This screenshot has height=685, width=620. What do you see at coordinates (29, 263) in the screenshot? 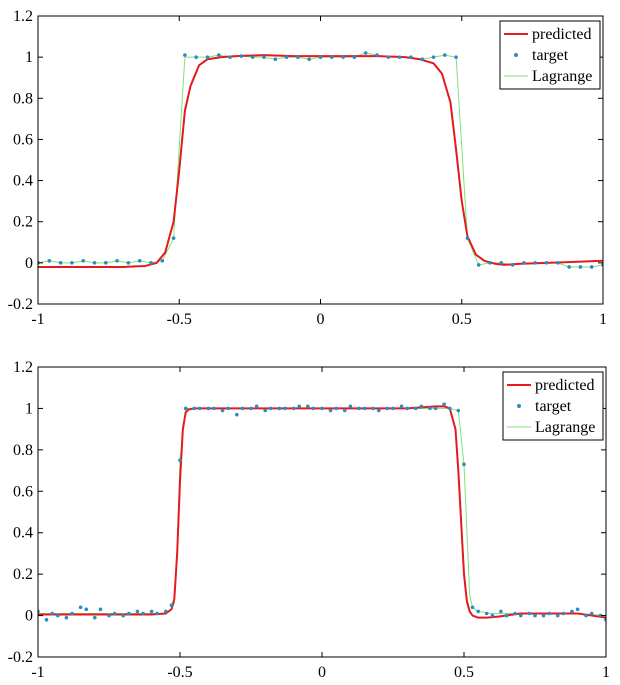
I see `y-tick-label: 0` at bounding box center [29, 263].